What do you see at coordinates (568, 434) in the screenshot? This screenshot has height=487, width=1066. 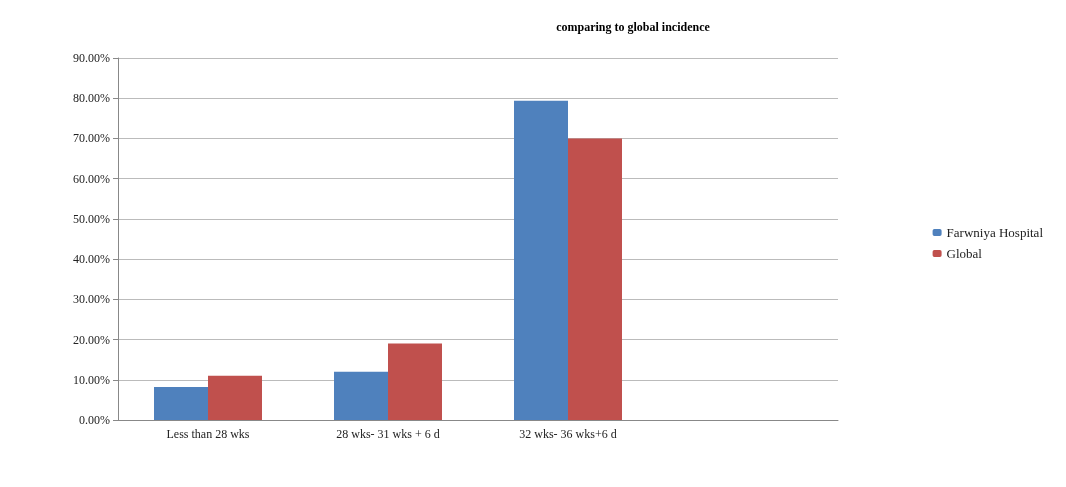 I see `x-tick-label: 32 wks- 36 wks+6 d` at bounding box center [568, 434].